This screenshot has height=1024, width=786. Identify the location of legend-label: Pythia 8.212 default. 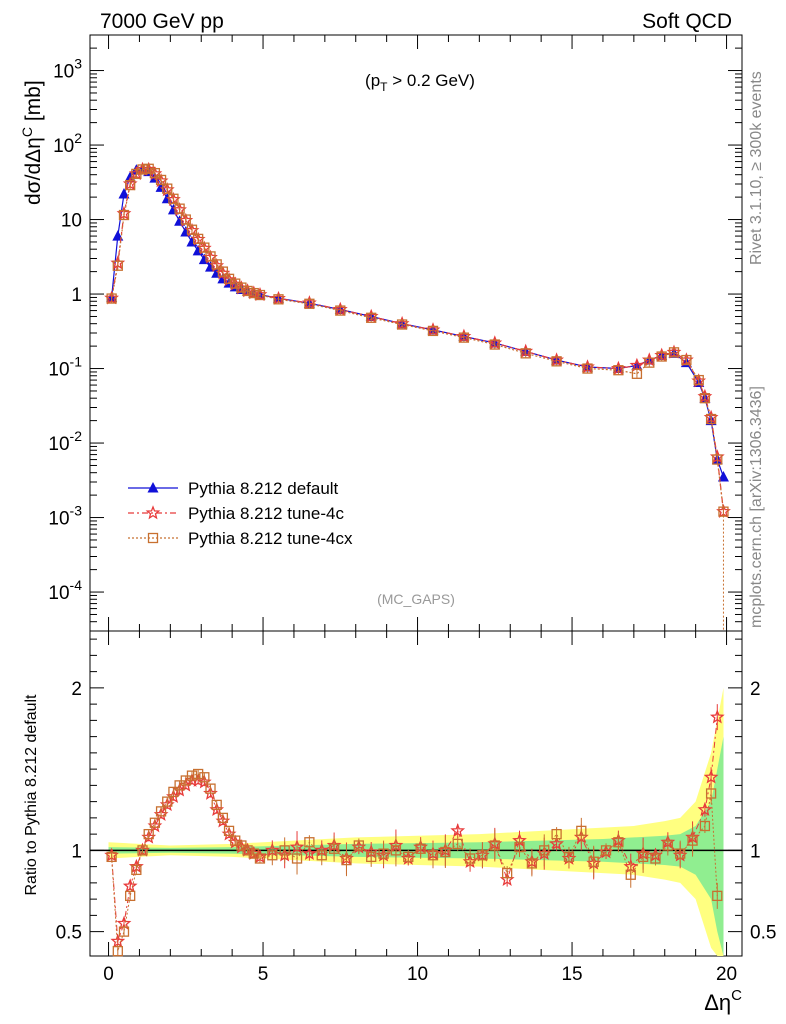
(263, 488).